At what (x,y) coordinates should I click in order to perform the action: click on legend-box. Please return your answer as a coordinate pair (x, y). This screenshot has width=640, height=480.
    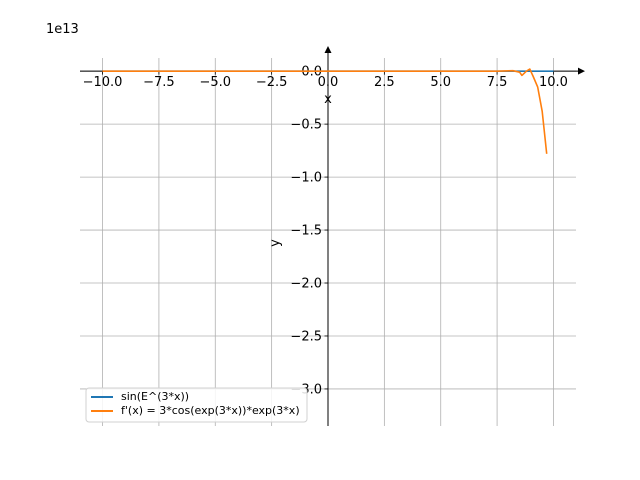
    Looking at the image, I should click on (196, 405).